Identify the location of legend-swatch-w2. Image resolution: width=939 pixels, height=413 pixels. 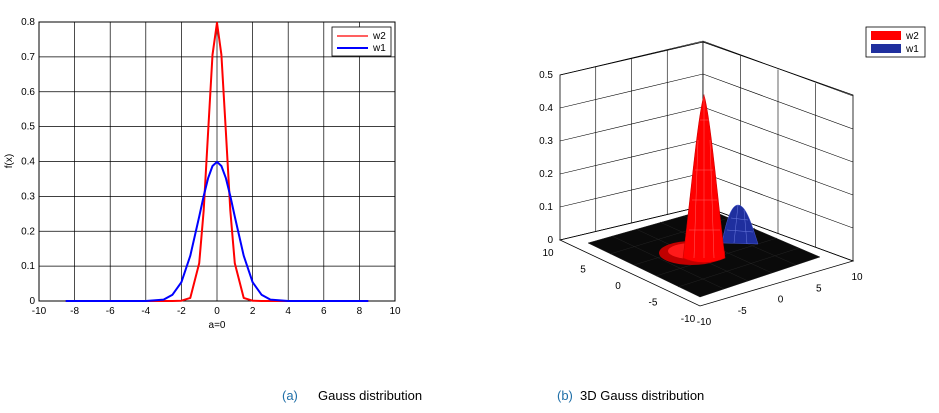
(886, 35).